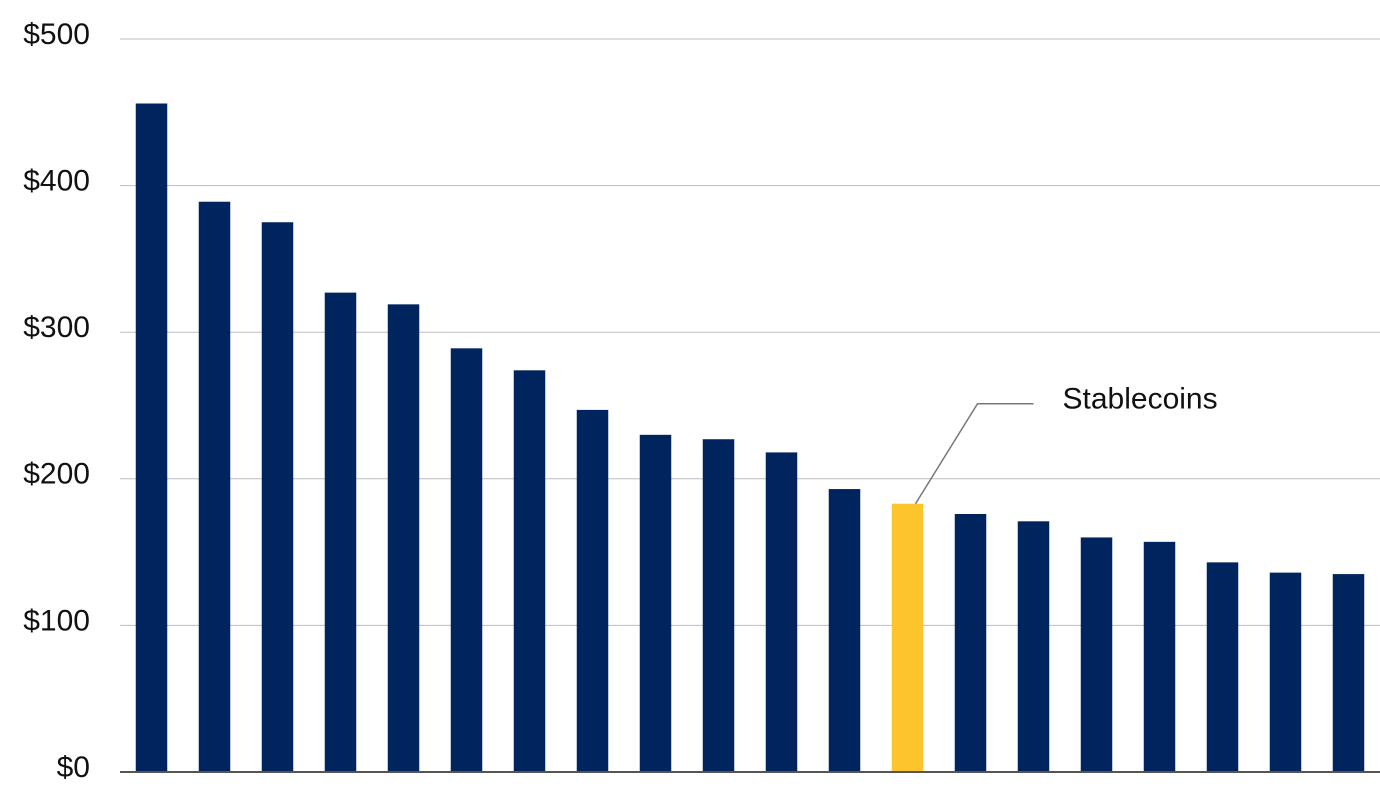 The height and width of the screenshot is (800, 1380). Describe the element at coordinates (56, 327) in the screenshot. I see `y-tick-label: $300` at that location.